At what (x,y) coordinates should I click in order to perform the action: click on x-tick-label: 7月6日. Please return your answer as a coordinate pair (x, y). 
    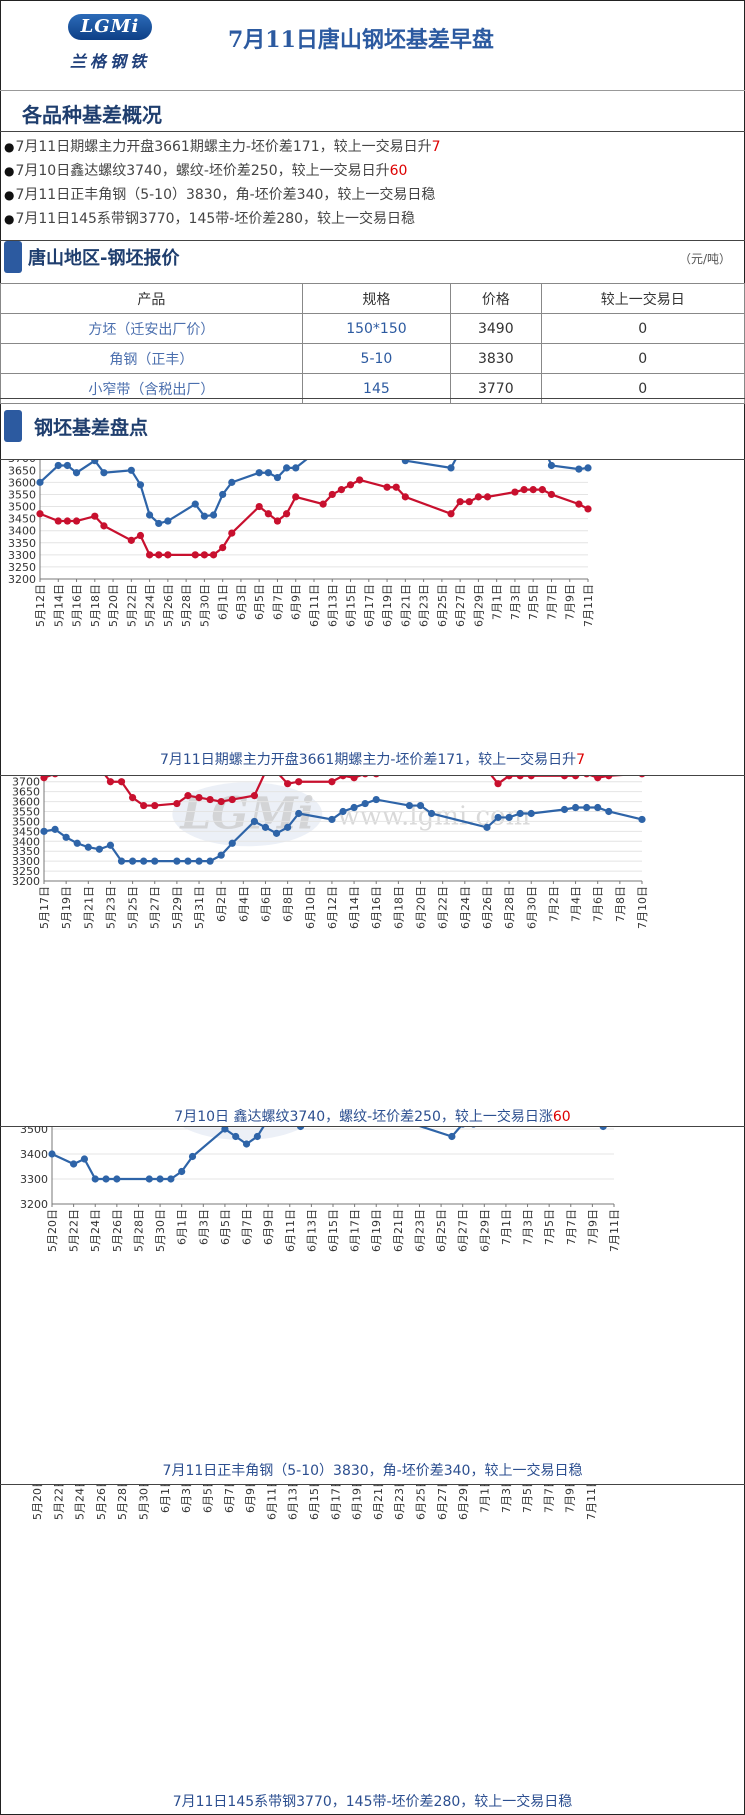
    Looking at the image, I should click on (598, 904).